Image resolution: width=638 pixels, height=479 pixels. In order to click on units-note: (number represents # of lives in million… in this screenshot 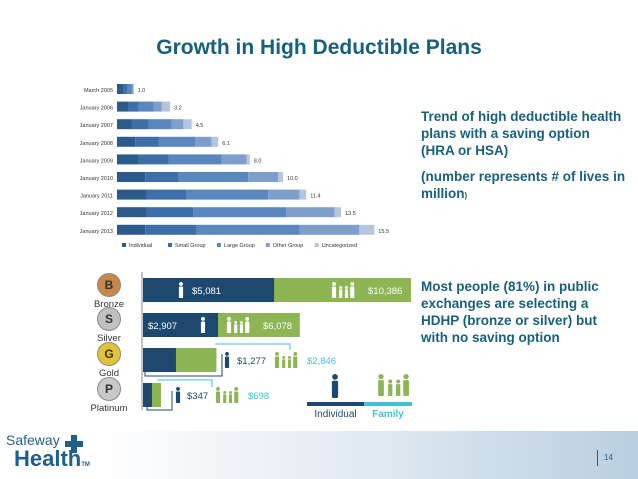, I will do `click(523, 186)`.